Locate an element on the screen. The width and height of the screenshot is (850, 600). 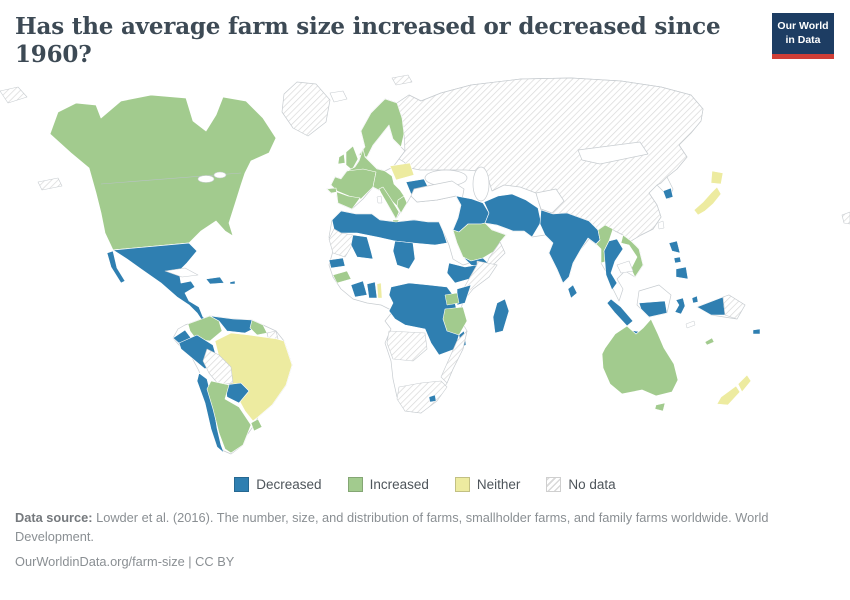
region-venezuela is located at coordinates (233, 324).